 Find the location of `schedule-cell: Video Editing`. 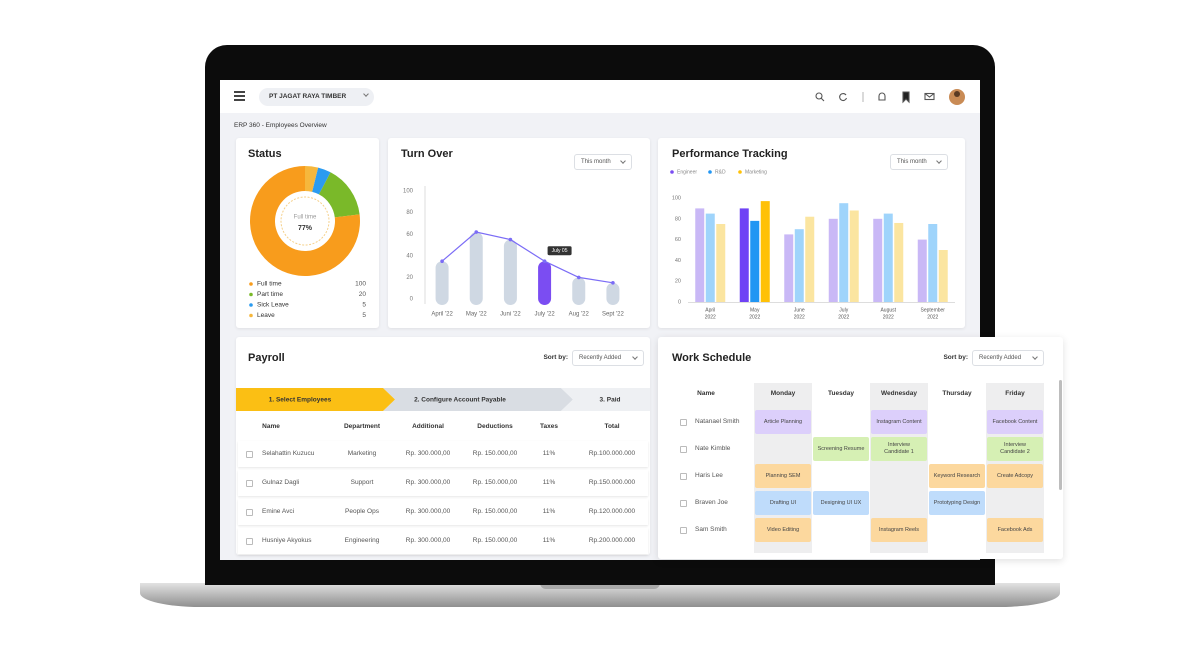

schedule-cell: Video Editing is located at coordinates (783, 530).